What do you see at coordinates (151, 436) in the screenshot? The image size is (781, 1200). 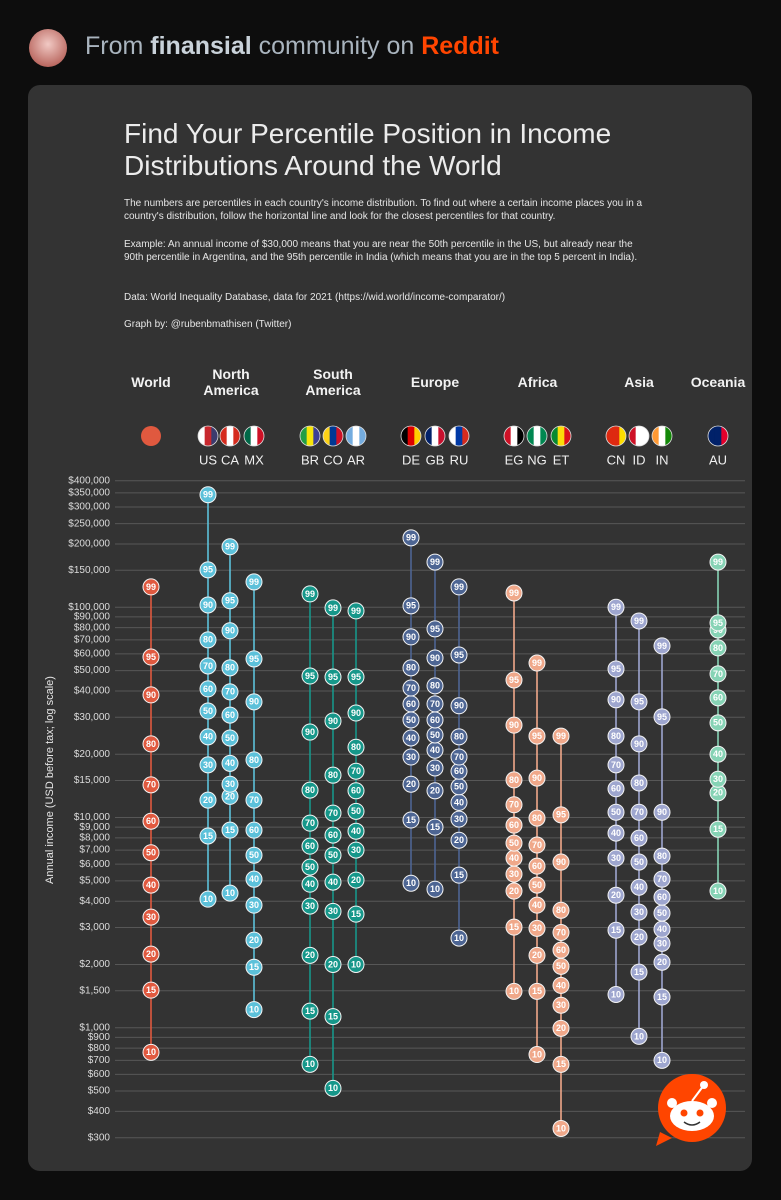 I see `world-marker` at bounding box center [151, 436].